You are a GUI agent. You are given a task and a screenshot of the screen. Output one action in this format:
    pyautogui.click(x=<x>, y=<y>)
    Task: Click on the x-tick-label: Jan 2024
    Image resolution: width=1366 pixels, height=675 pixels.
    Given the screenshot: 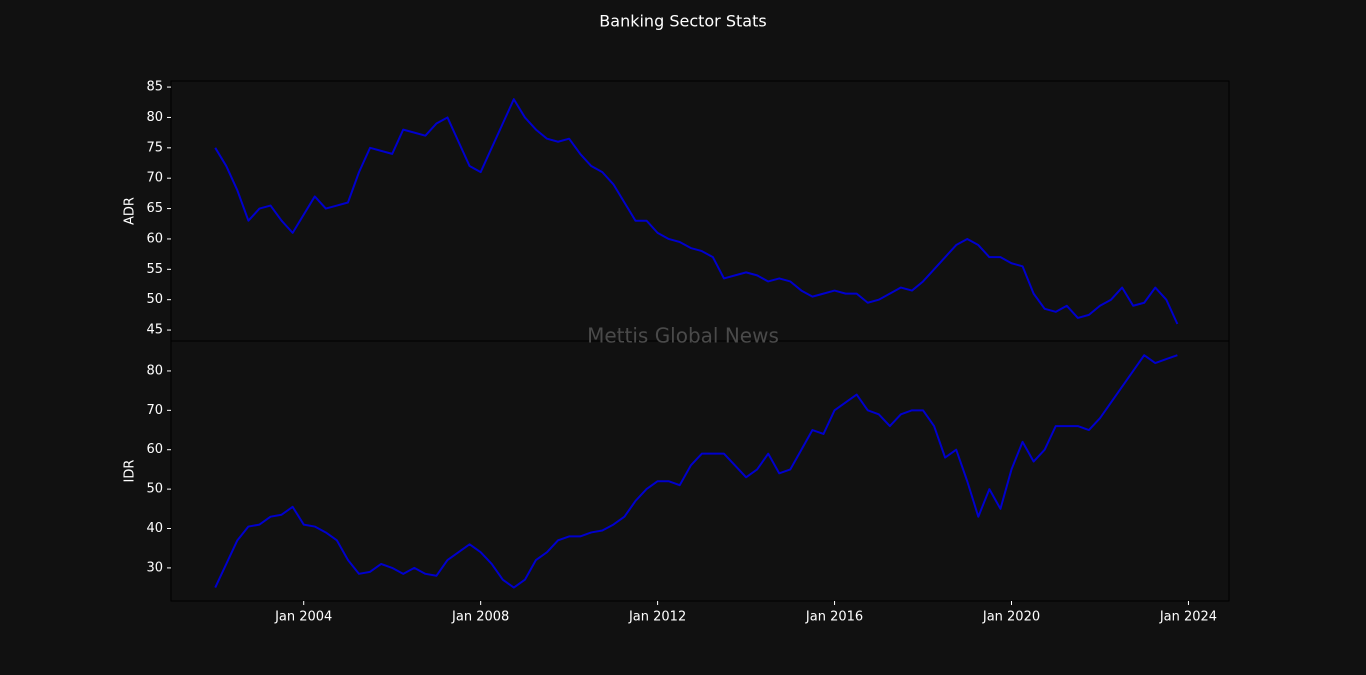 What is the action you would take?
    pyautogui.click(x=1188, y=617)
    